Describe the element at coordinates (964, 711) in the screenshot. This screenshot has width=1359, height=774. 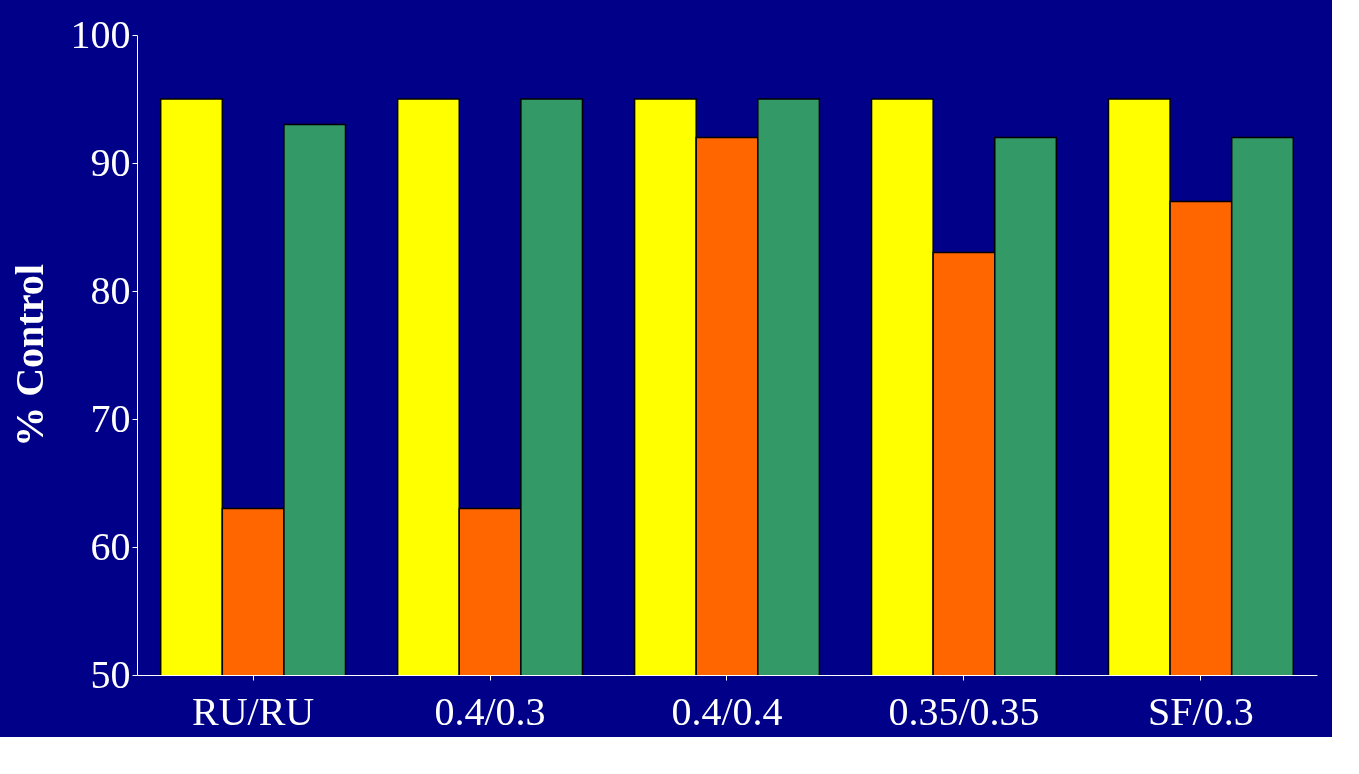
I see `x-tick-label: 0.35/0.35` at that location.